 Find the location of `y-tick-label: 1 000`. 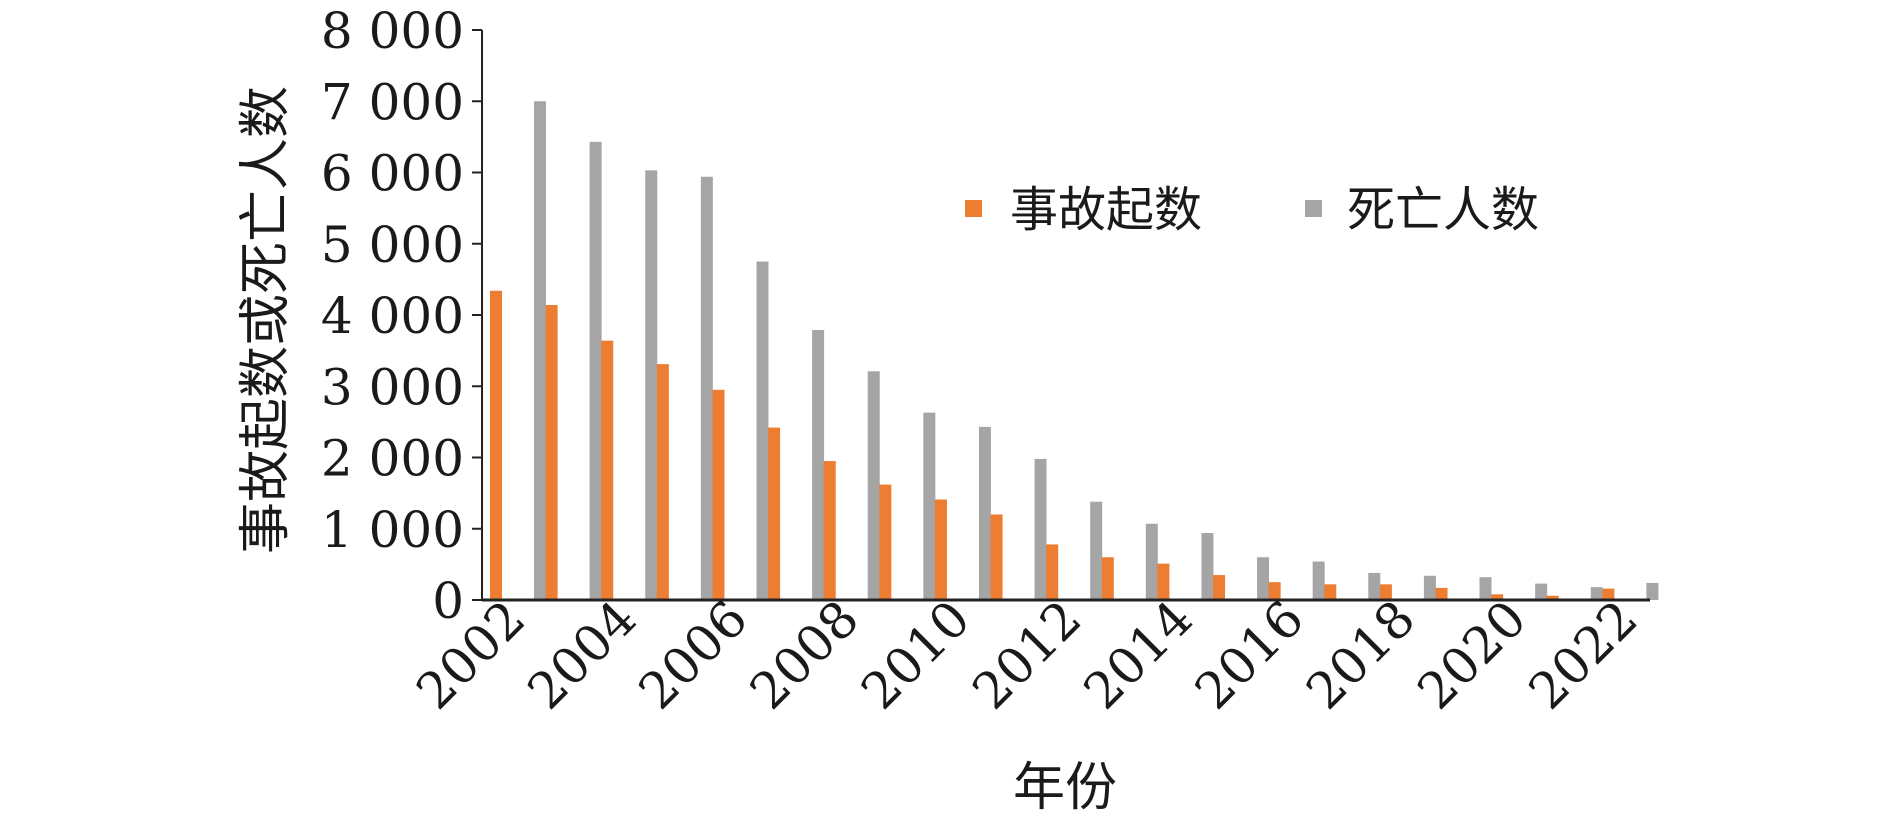

y-tick-label: 1 000 is located at coordinates (392, 530).